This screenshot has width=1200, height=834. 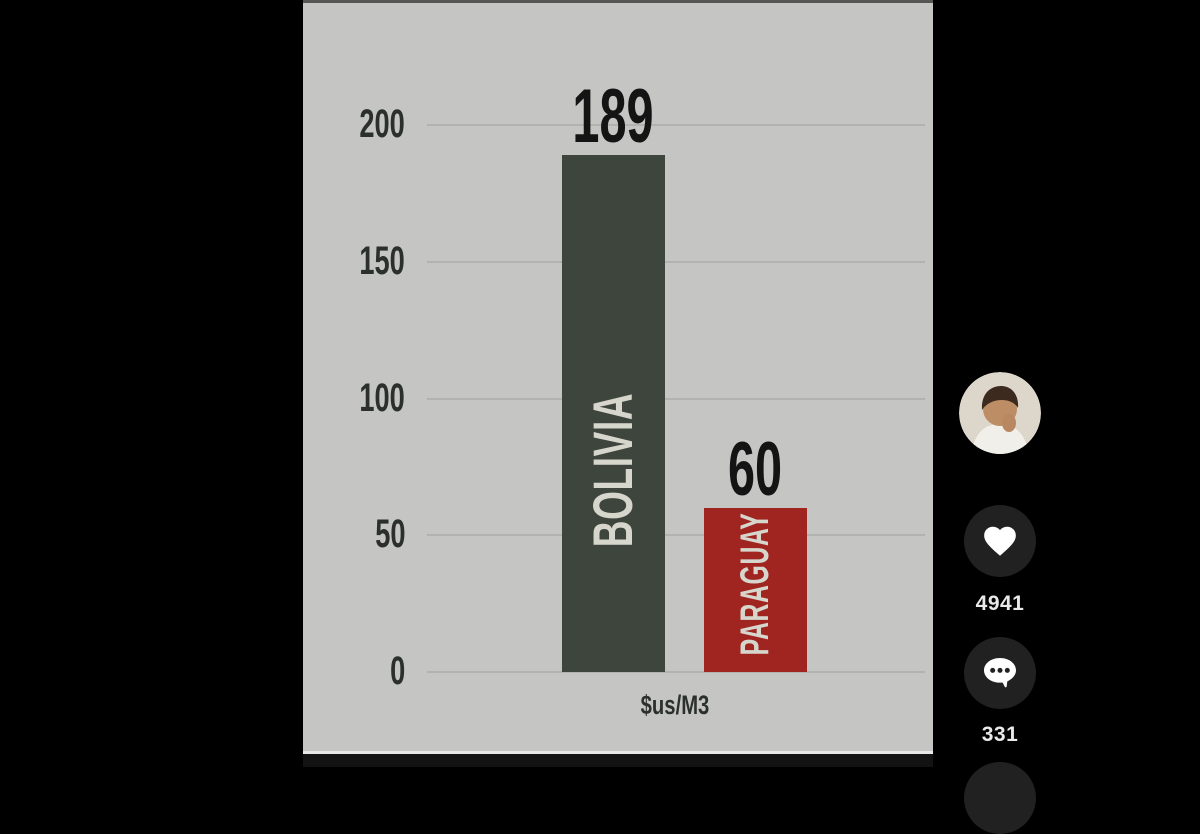 I want to click on video-progress-bar, so click(x=618, y=752).